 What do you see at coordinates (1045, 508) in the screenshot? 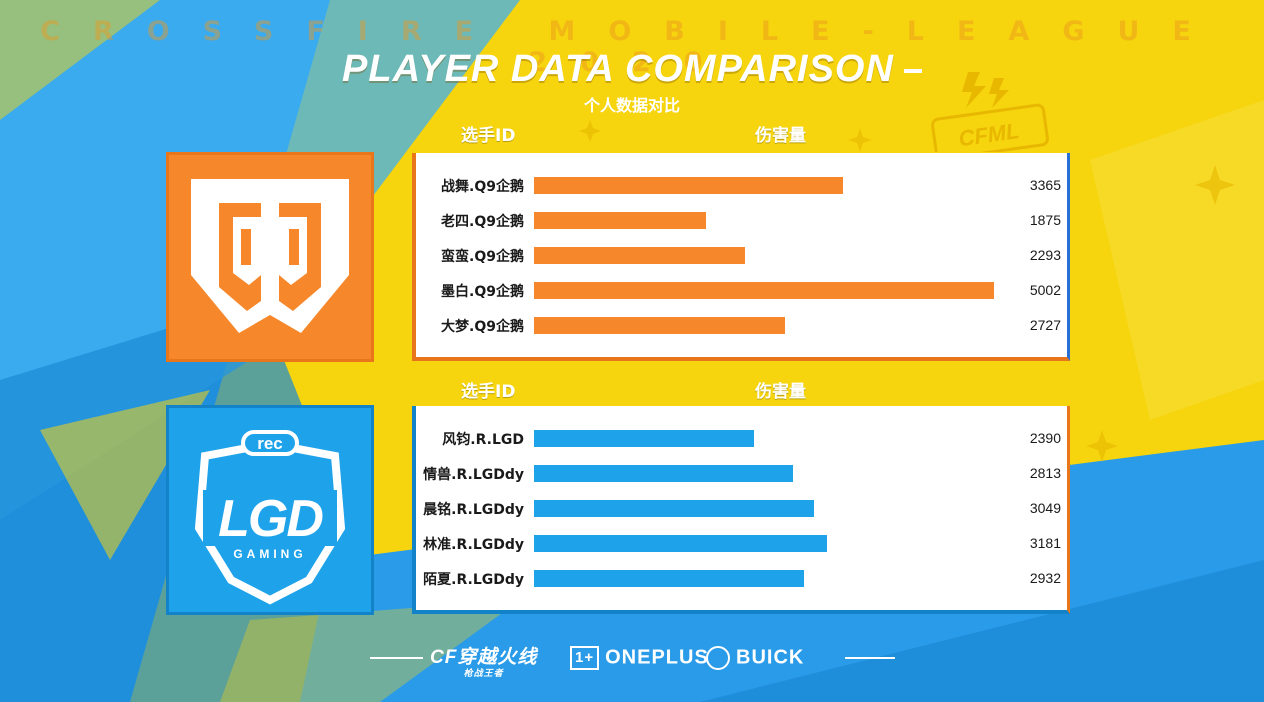
I see `damage-value: 3049` at bounding box center [1045, 508].